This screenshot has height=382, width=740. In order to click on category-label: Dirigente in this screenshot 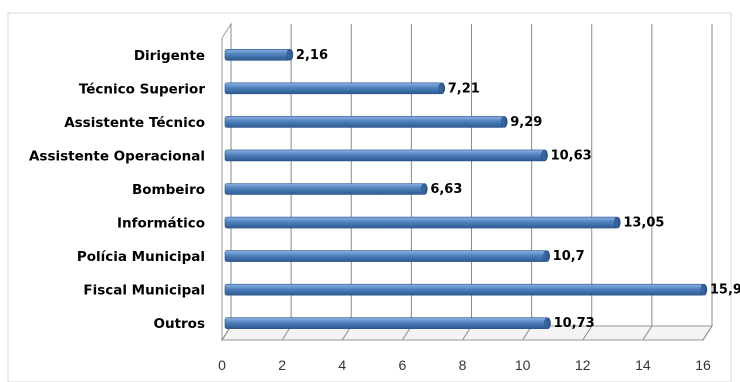, I will do `click(169, 56)`.